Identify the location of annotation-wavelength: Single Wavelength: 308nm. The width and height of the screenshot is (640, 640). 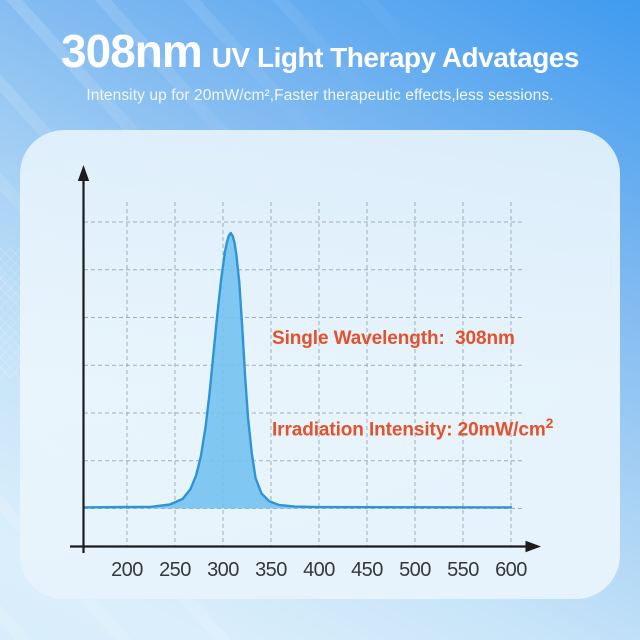
(393, 338).